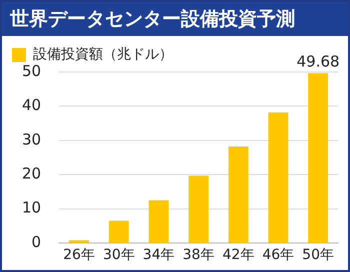  What do you see at coordinates (32, 173) in the screenshot?
I see `y-tick-label: 20` at bounding box center [32, 173].